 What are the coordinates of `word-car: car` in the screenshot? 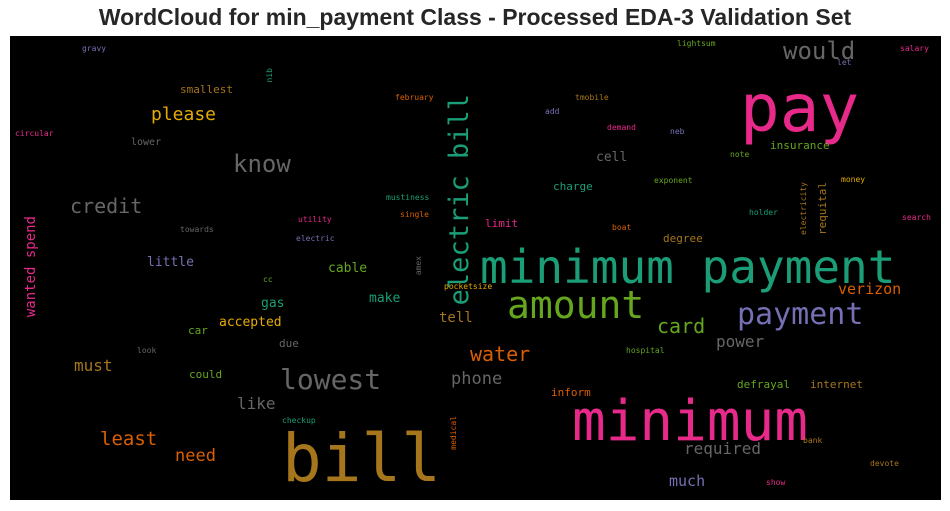 It's located at (198, 330).